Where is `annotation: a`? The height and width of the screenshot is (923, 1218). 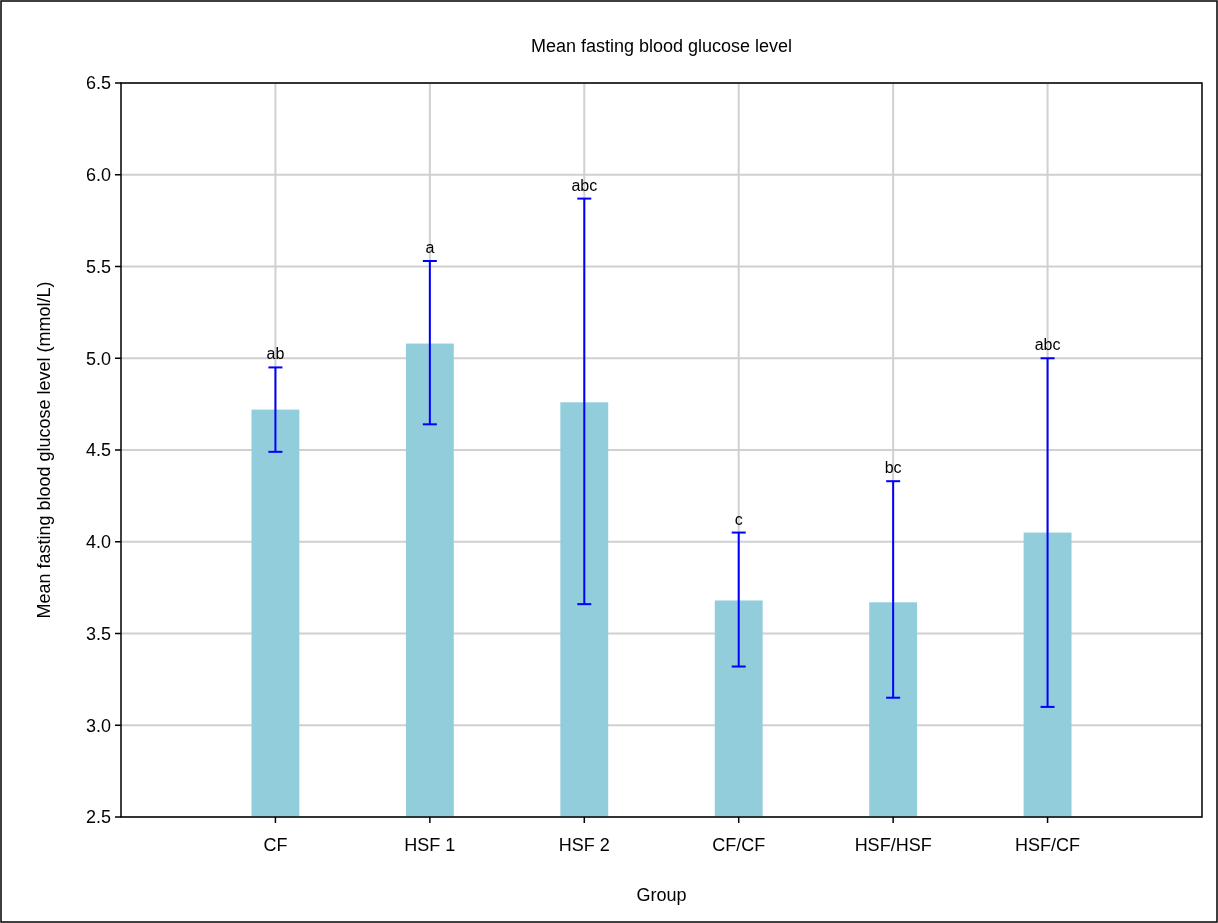 annotation: a is located at coordinates (430, 247).